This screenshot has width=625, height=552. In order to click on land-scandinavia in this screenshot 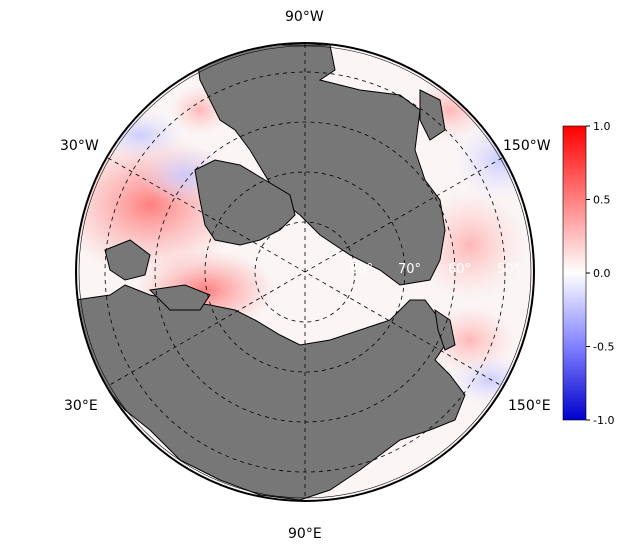, I will do `click(127, 260)`.